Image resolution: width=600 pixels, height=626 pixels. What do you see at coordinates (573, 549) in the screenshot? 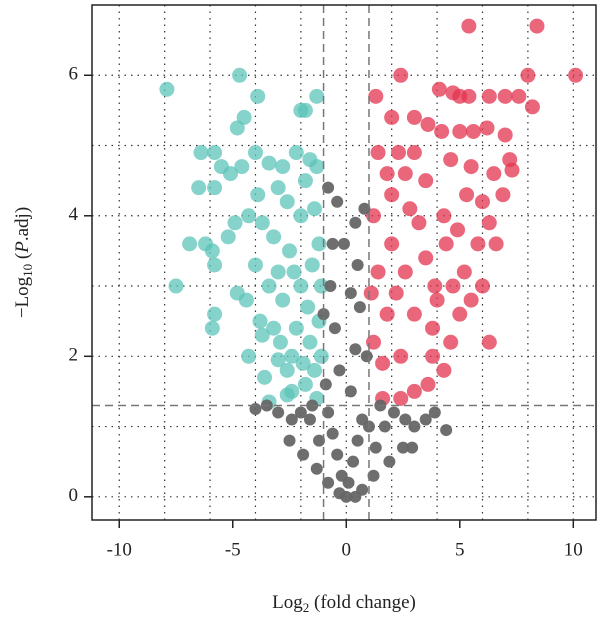
I see `x-tick-label: 10` at bounding box center [573, 549].